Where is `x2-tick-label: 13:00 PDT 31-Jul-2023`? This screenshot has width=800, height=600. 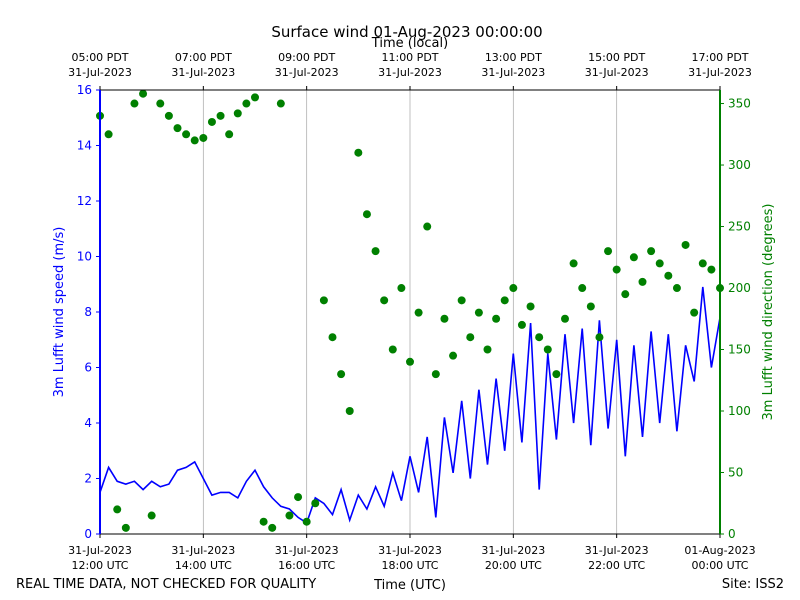
x2-tick-label: 13:00 PDT 31-Jul-2023 is located at coordinates (513, 65).